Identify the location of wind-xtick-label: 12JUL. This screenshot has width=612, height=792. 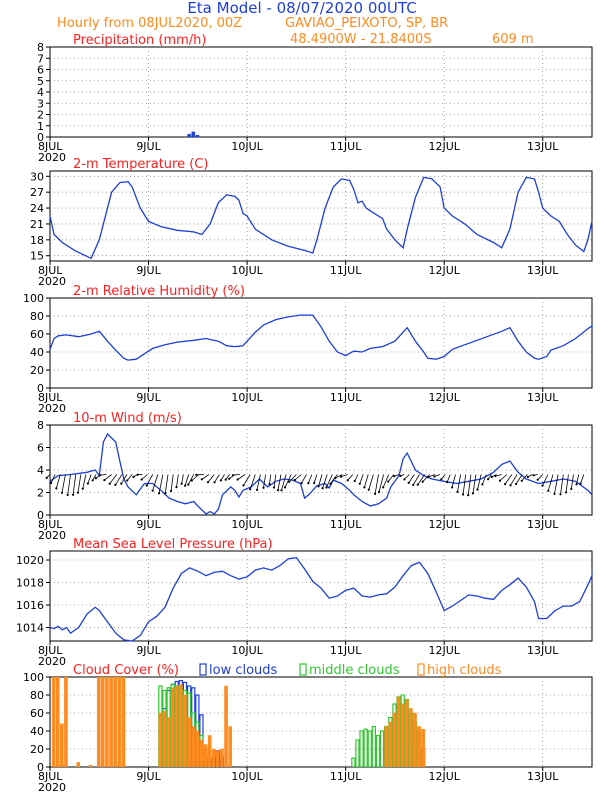
(444, 524).